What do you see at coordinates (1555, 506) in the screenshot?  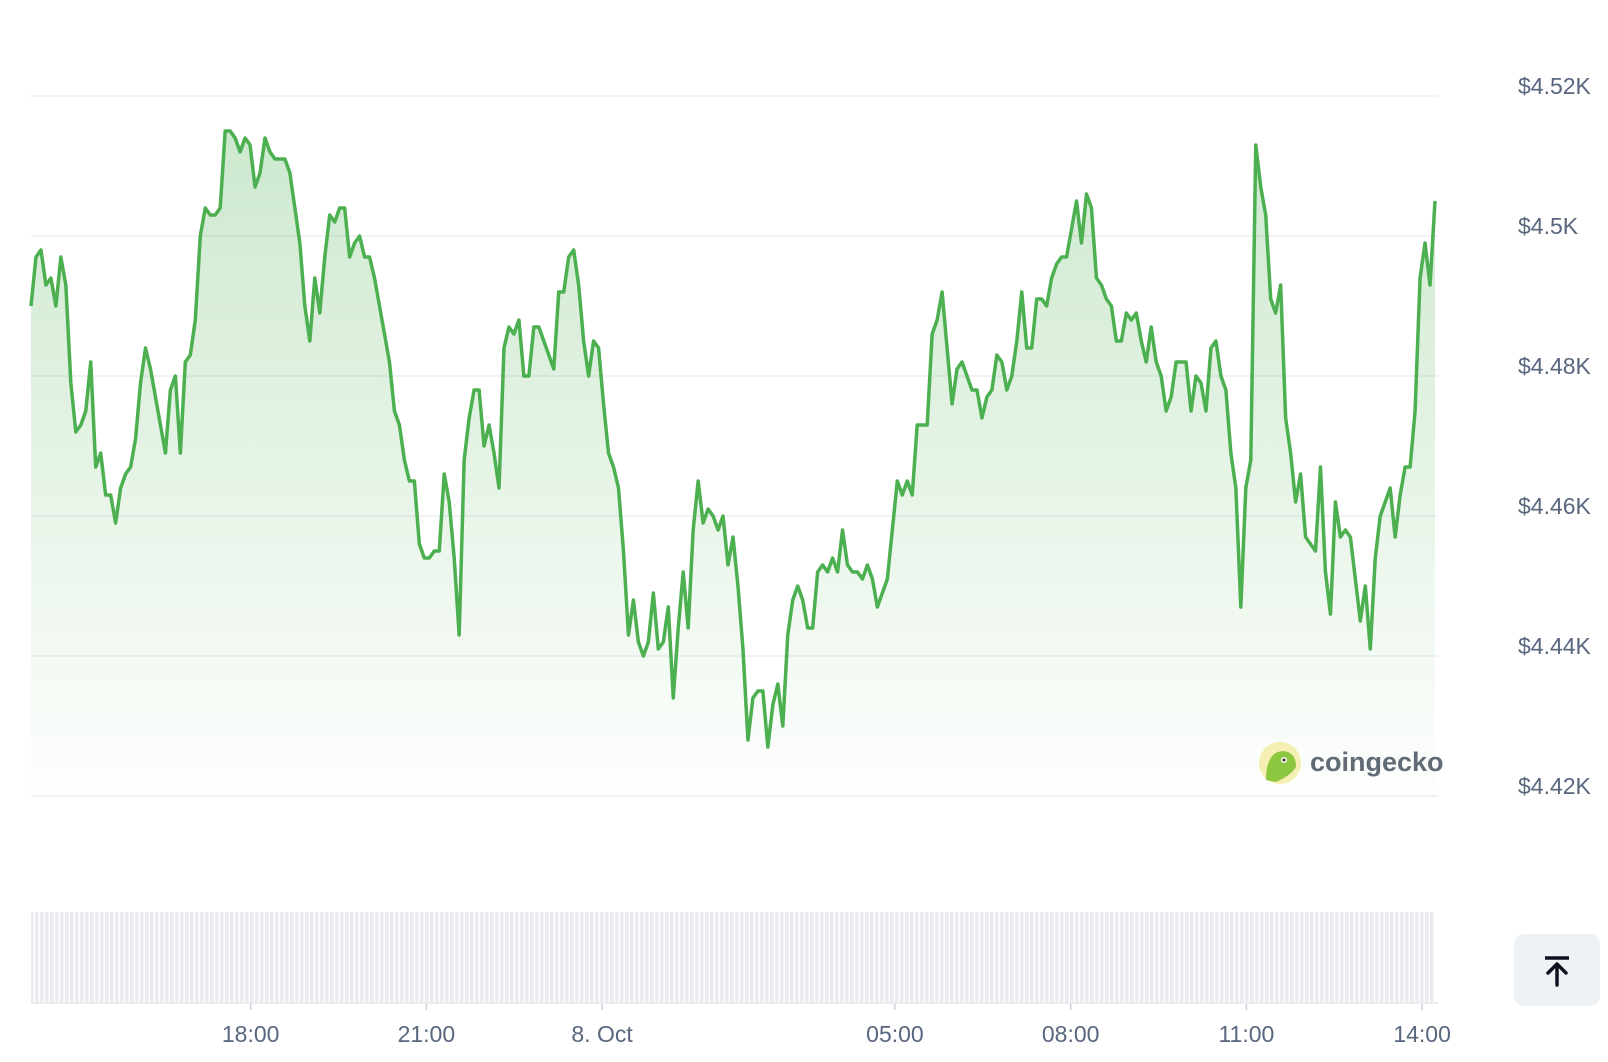 I see `y-tick-label: $4.46K` at bounding box center [1555, 506].